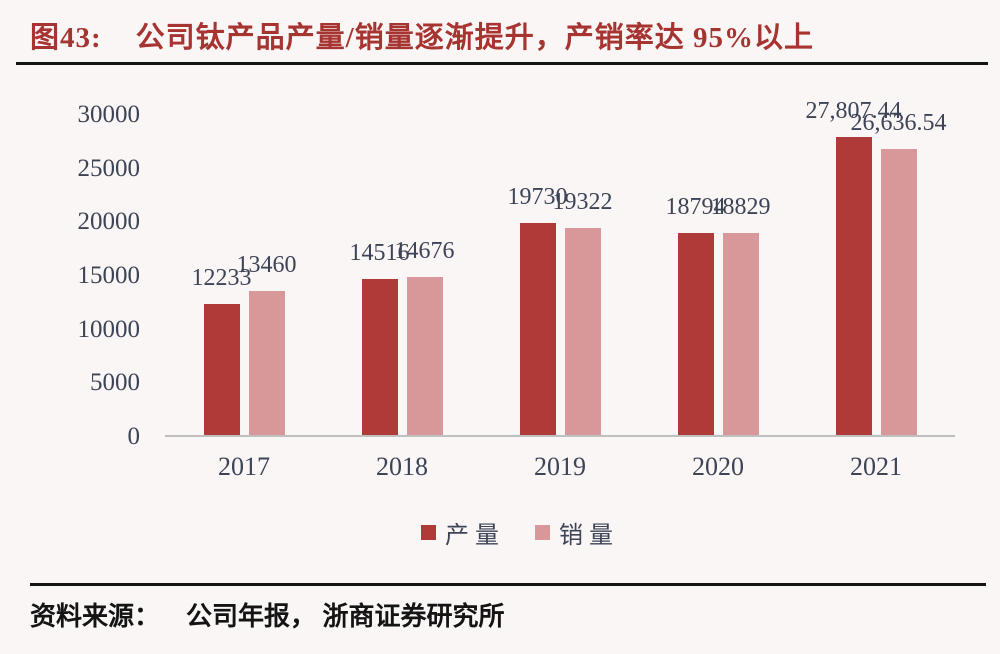 The image size is (1000, 654). I want to click on bar-销量-2021: 26,636.54, so click(899, 273).